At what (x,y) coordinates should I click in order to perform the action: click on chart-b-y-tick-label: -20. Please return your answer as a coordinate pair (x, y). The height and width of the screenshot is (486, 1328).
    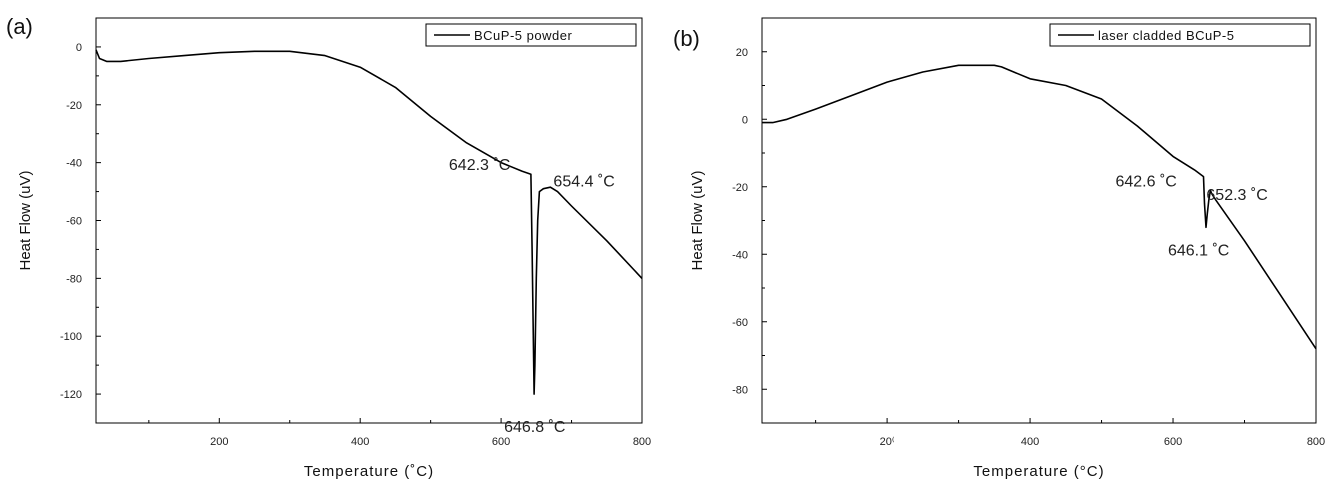
    Looking at the image, I should click on (740, 188).